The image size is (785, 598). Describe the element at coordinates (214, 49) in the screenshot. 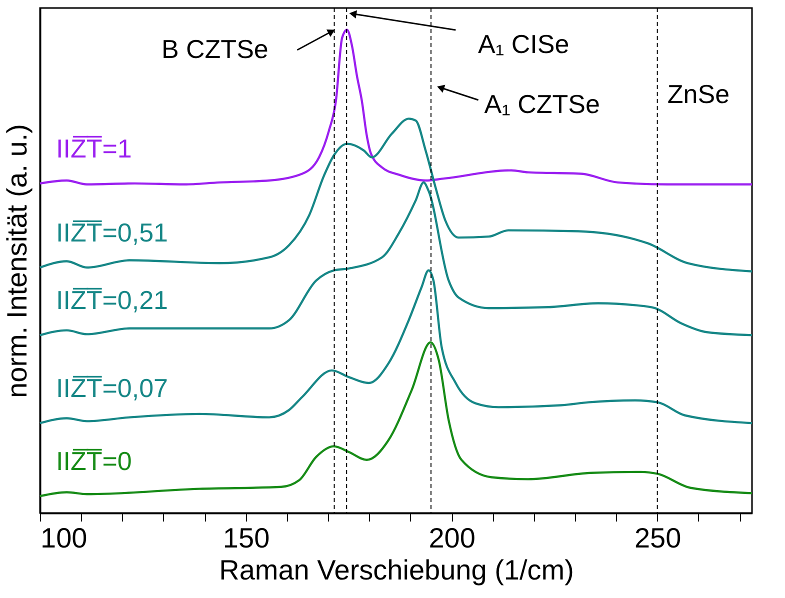

I see `ref-line-label: B CZTSe` at that location.